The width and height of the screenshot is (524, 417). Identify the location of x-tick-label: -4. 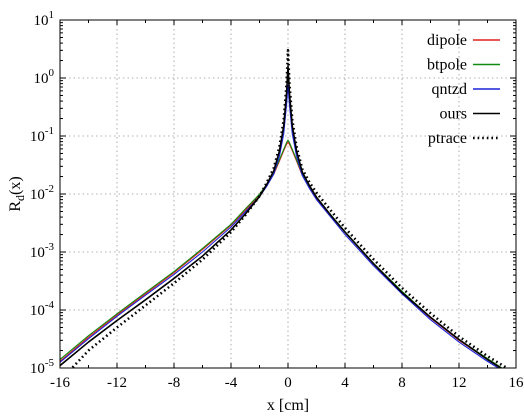
(231, 383).